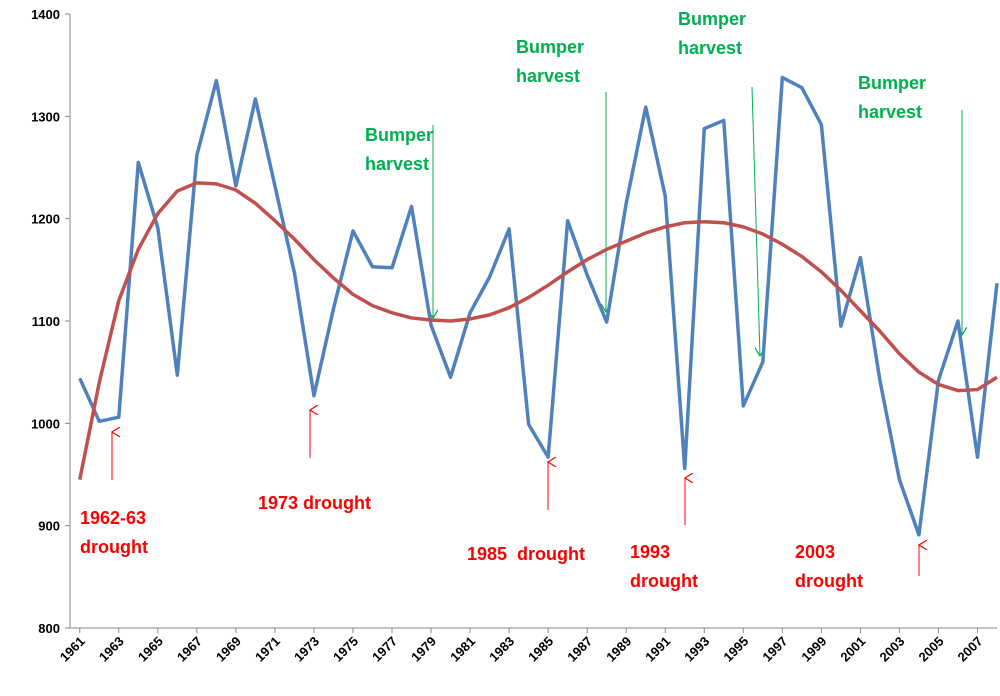 The width and height of the screenshot is (1000, 696). Describe the element at coordinates (228, 649) in the screenshot. I see `x-tick-label: 1969` at that location.